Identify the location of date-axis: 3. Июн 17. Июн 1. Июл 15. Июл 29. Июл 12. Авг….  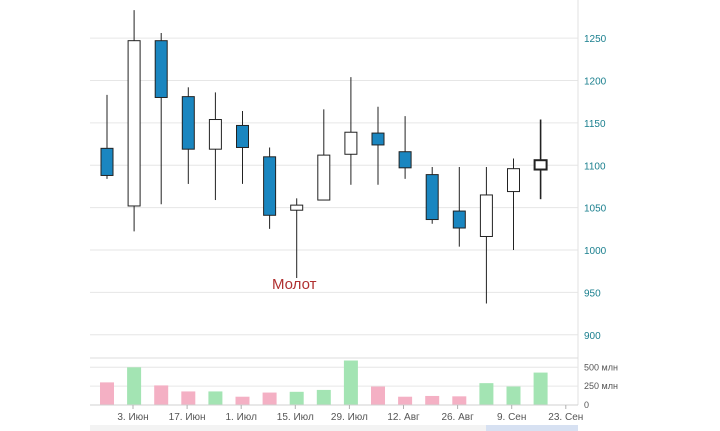
(336, 413).